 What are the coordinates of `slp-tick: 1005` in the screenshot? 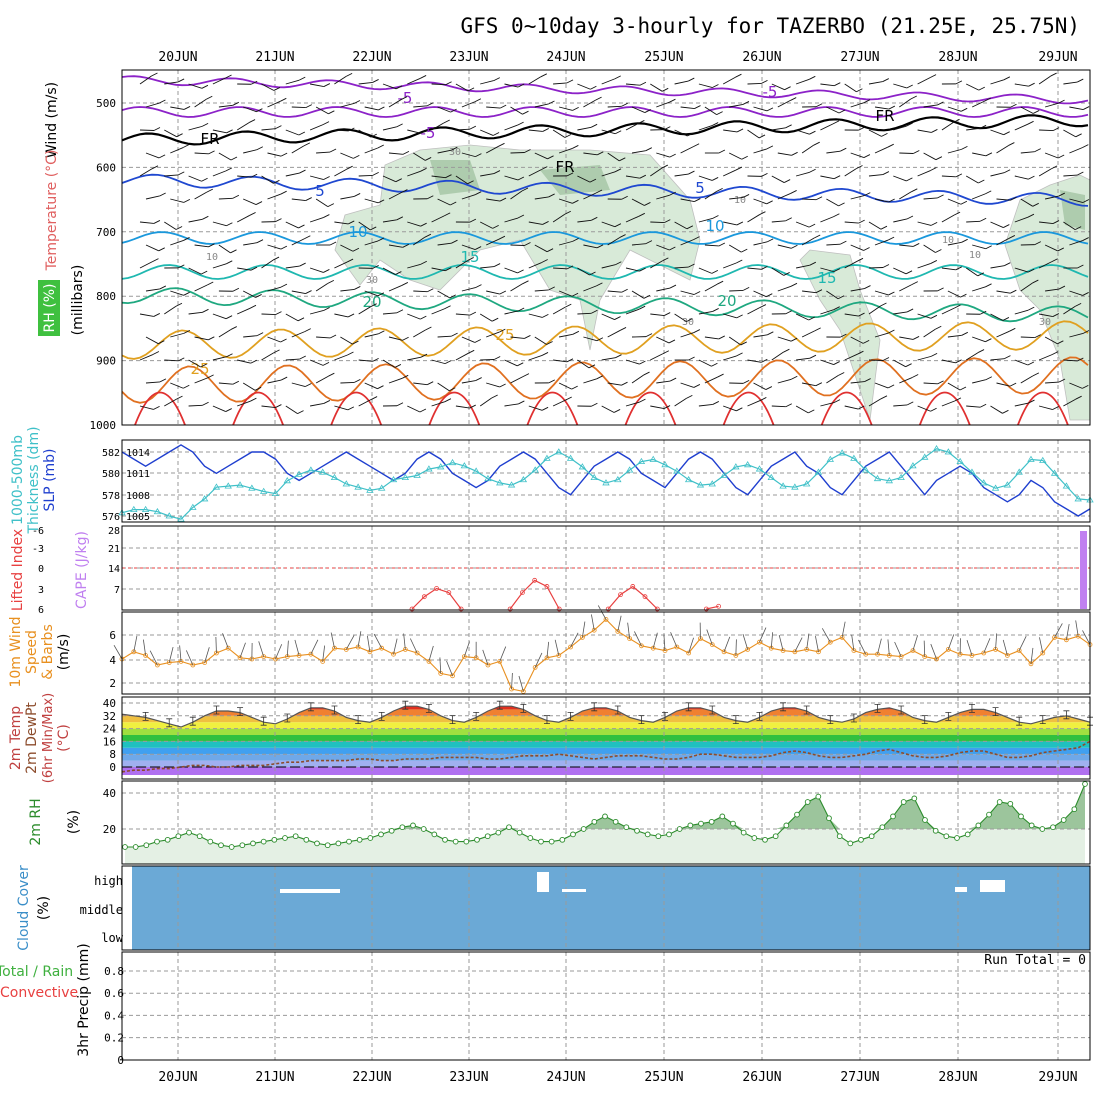 It's located at (138, 517).